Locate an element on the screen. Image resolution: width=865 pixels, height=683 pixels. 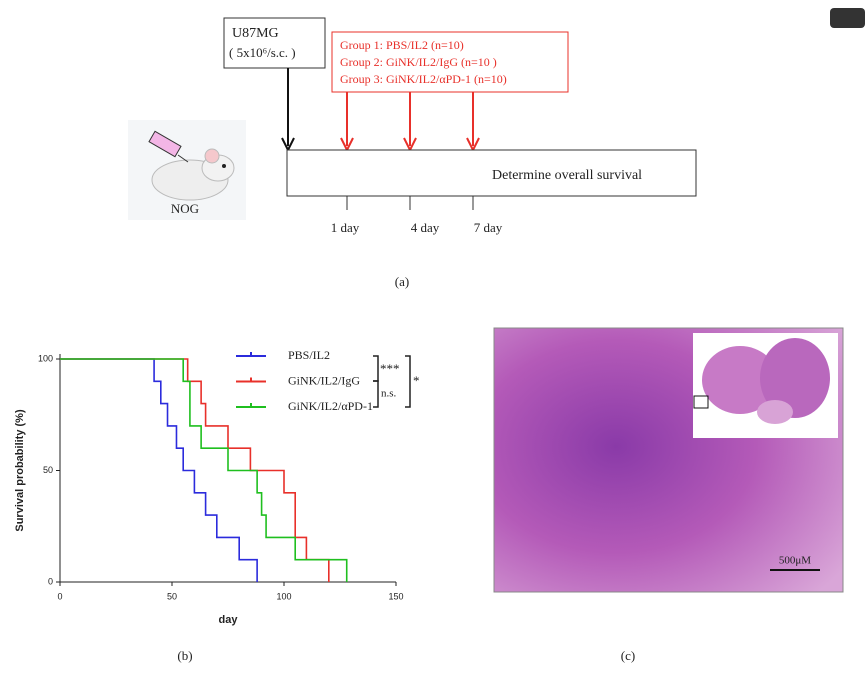
y-tick-label: 100 is located at coordinates (45, 358).